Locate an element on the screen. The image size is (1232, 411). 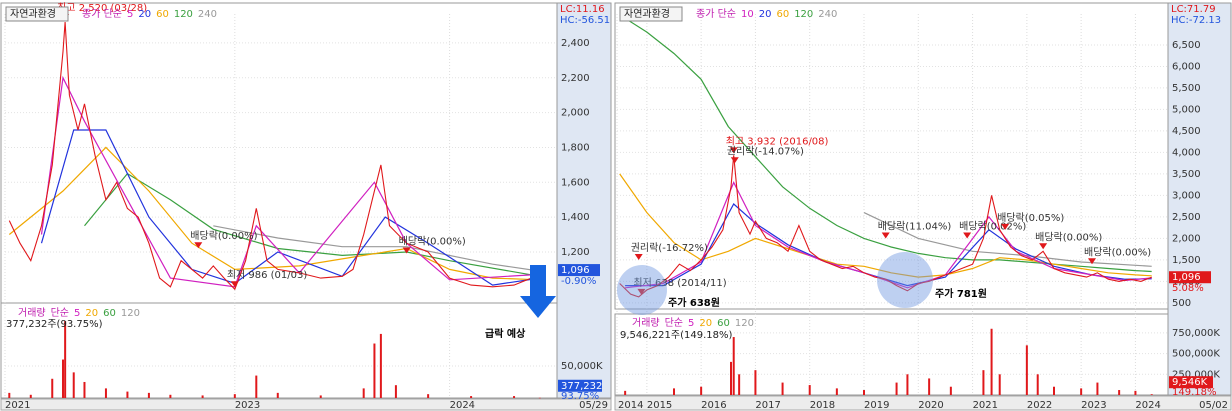
lc: LC:11.16 is located at coordinates (582, 9).